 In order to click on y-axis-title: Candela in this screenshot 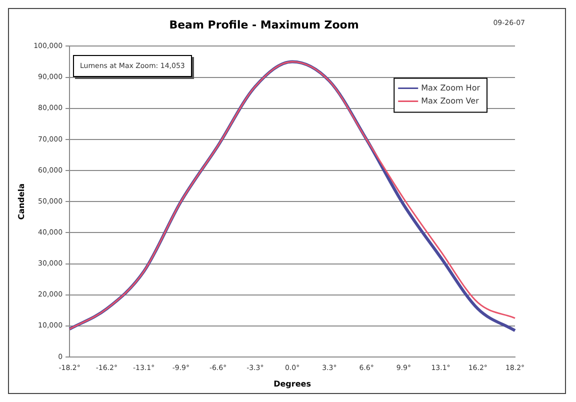, I will do `click(21, 201)`.